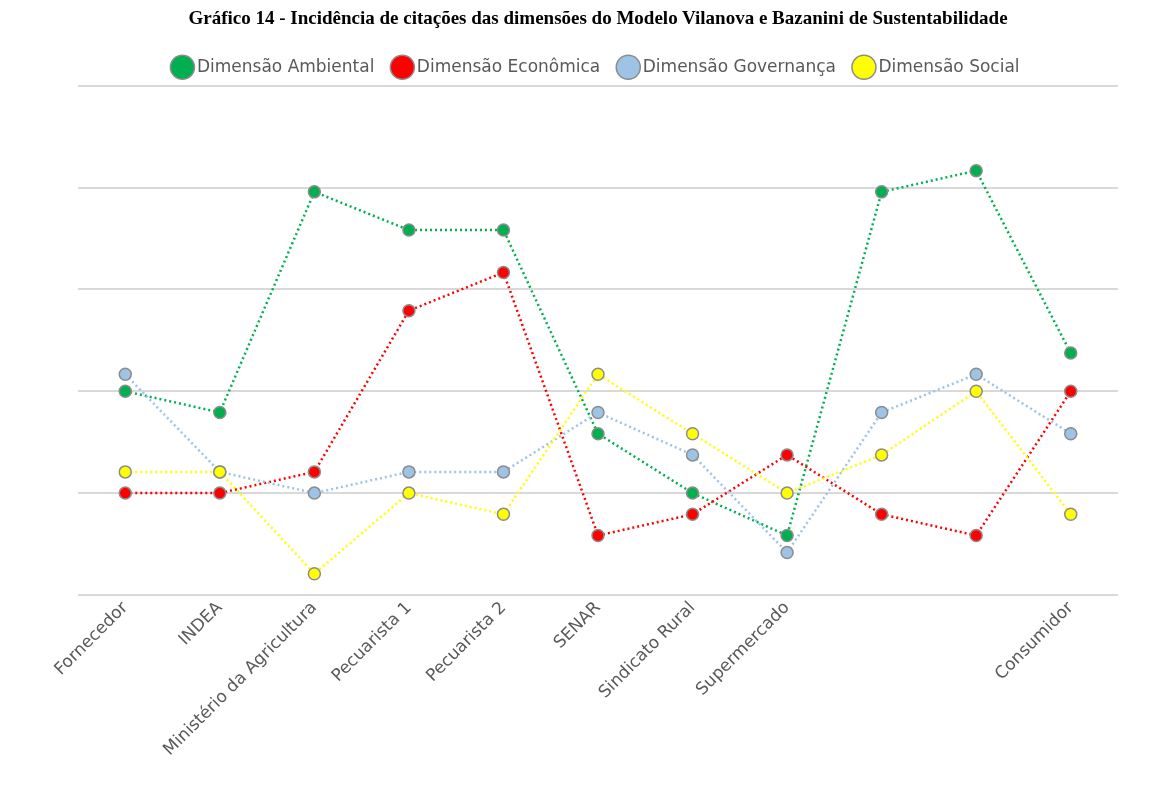  I want to click on chart-title: Gráfico 14 - Incidência de citações das dimensões do Modelo Vilanova e Bazanini de Sustentabilidade, so click(598, 18).